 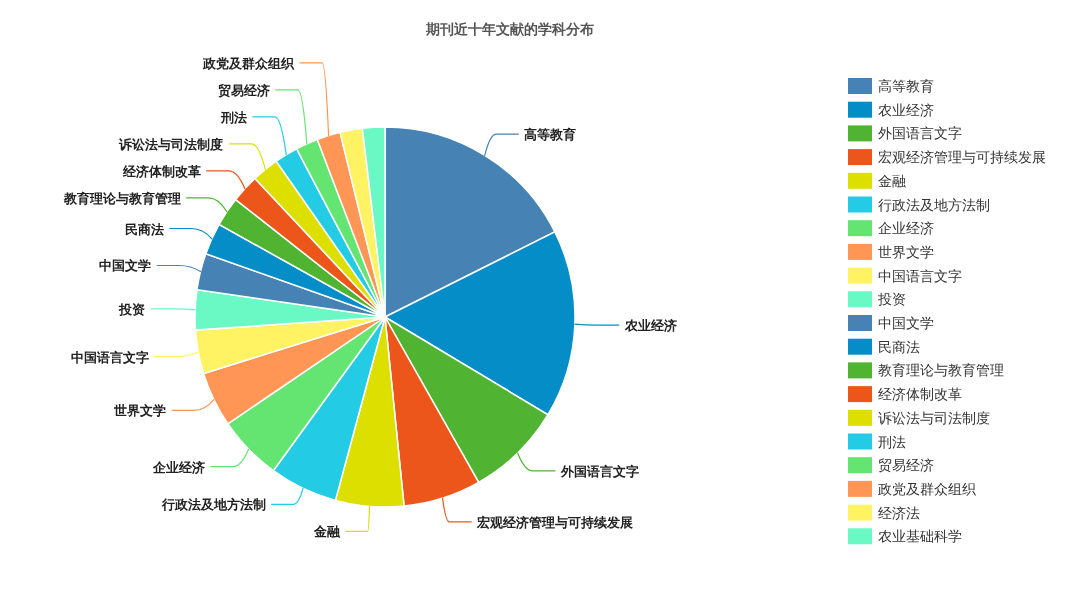 I want to click on legend-label: 政党及群众组织, so click(x=927, y=488).